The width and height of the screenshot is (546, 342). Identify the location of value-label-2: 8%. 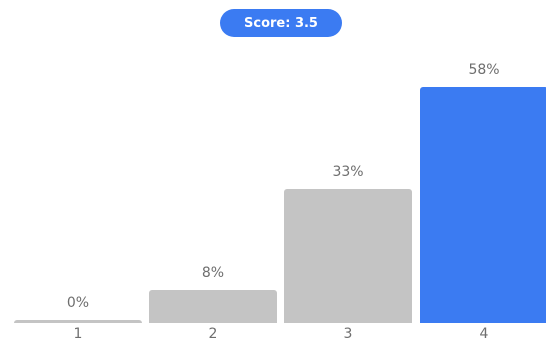
(213, 273).